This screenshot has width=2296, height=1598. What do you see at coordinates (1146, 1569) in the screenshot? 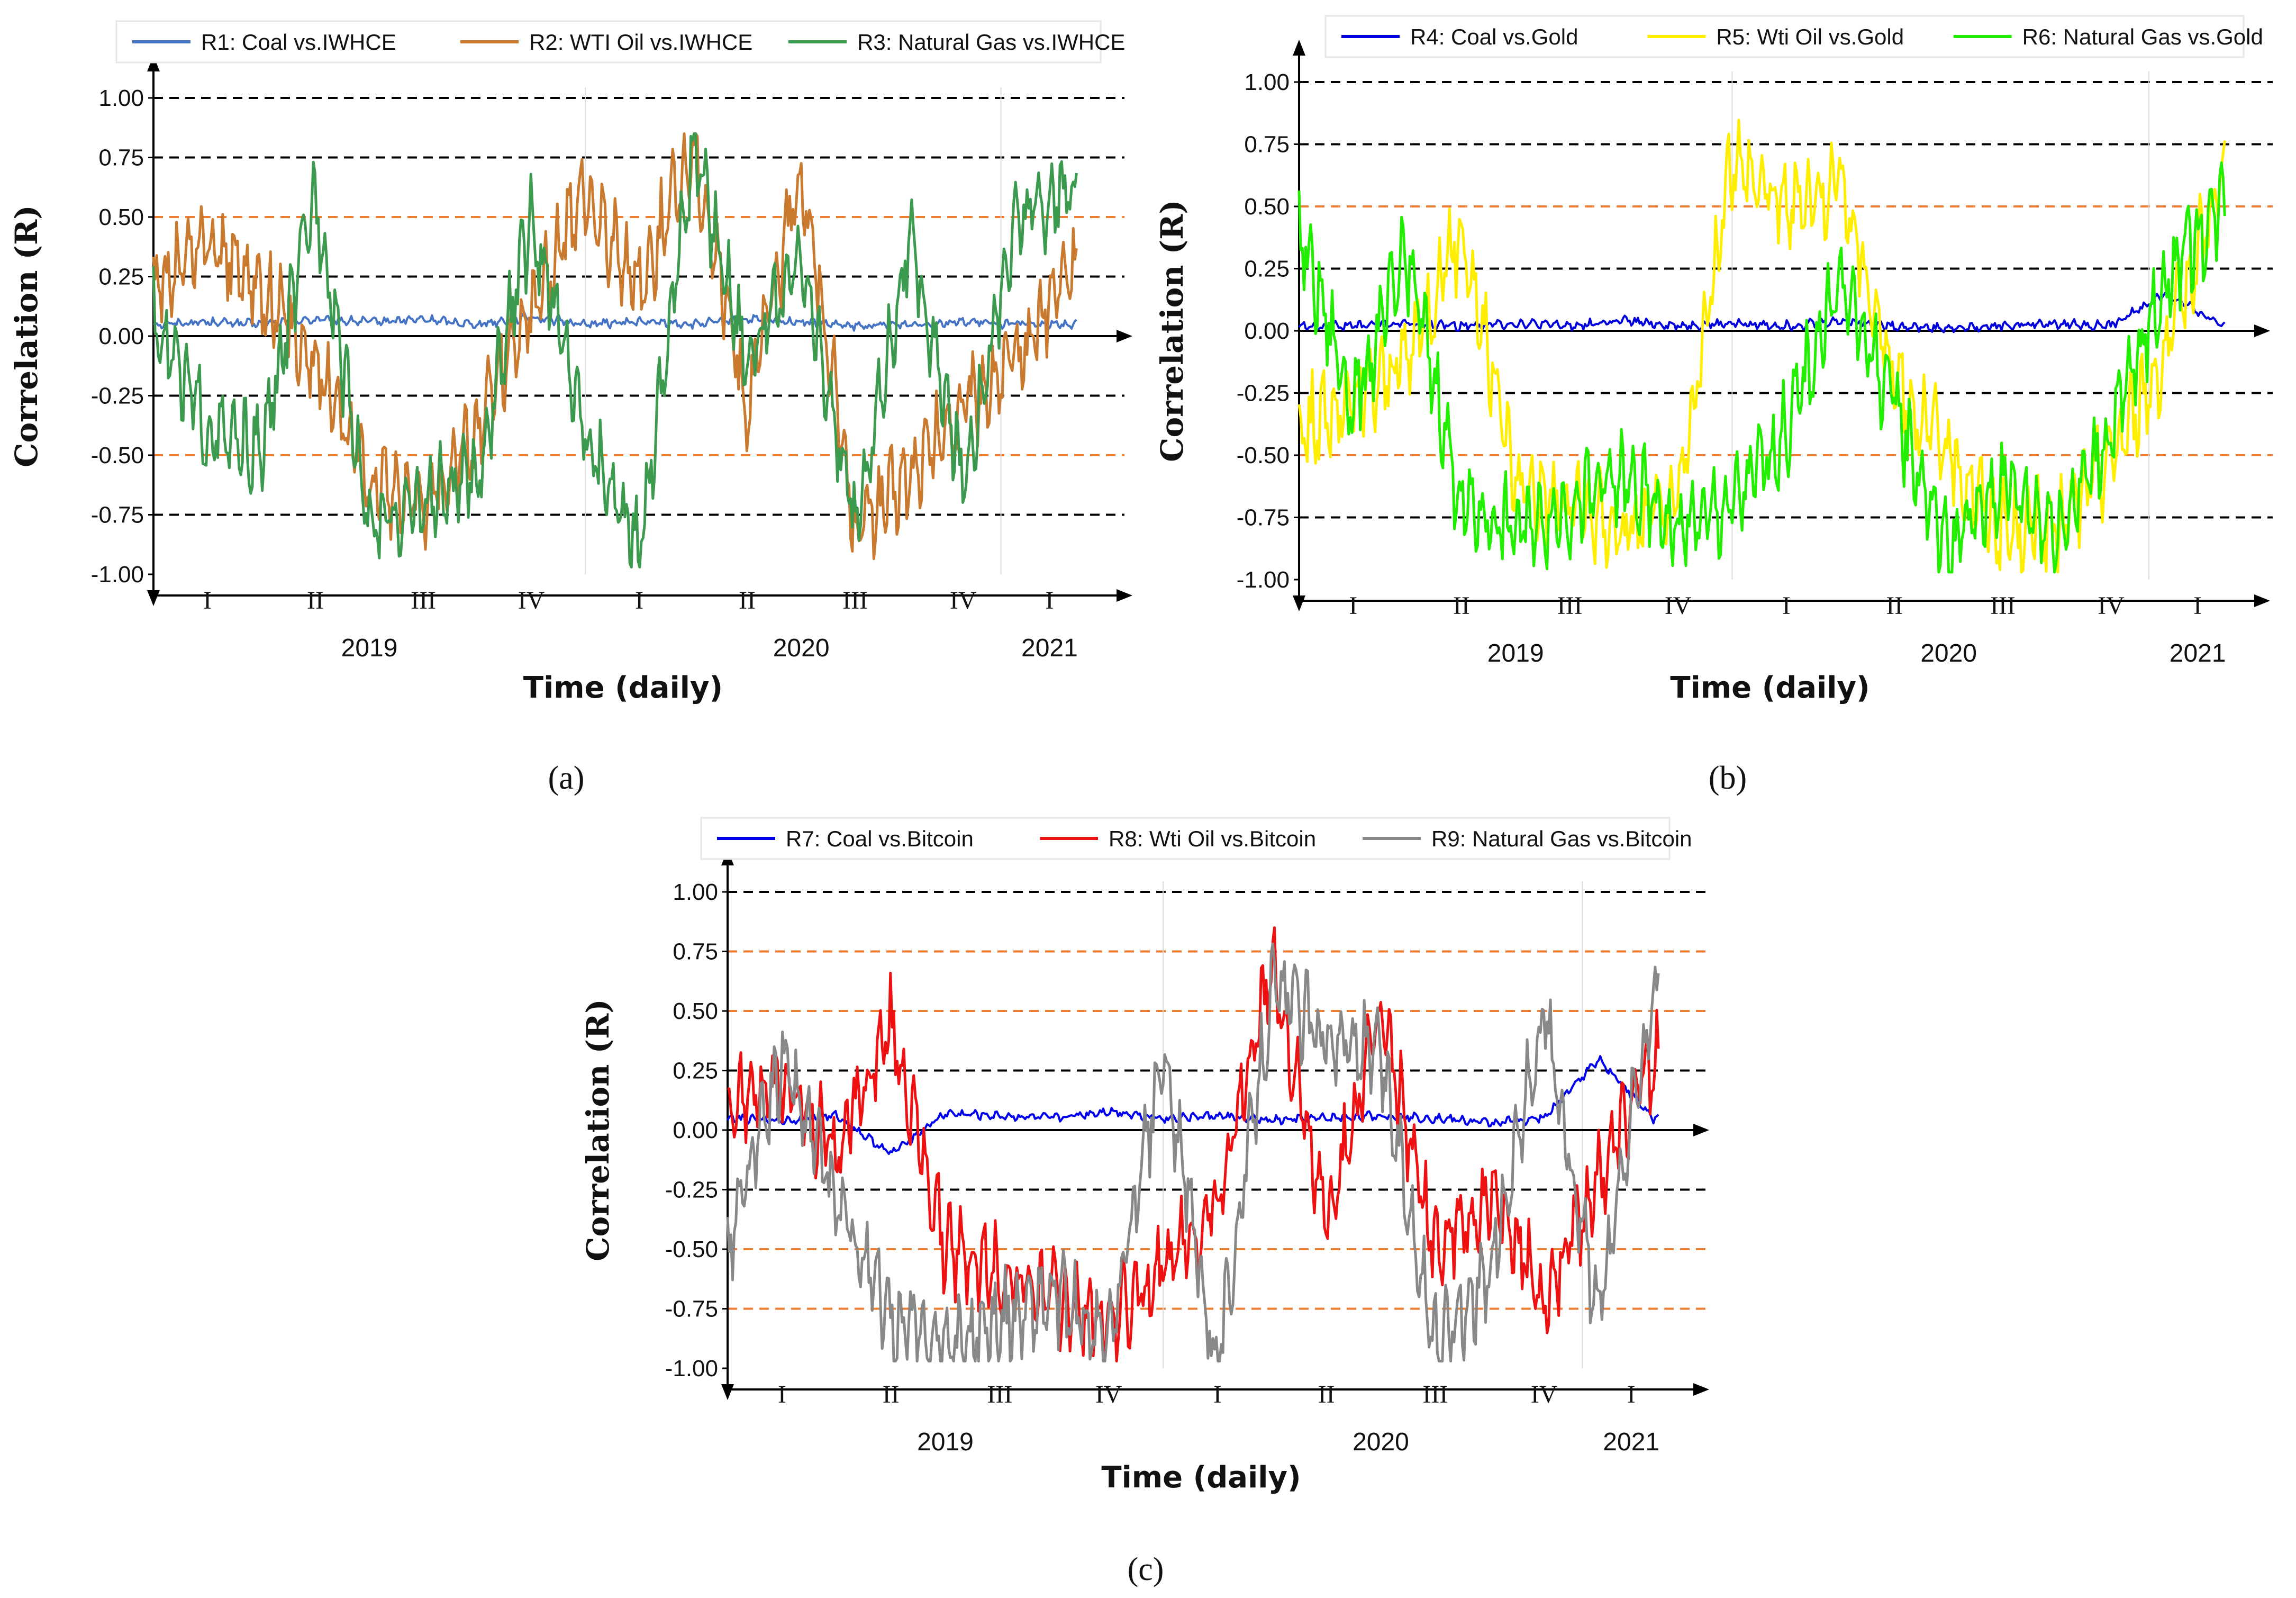
I see `caption-c: (c)` at bounding box center [1146, 1569].